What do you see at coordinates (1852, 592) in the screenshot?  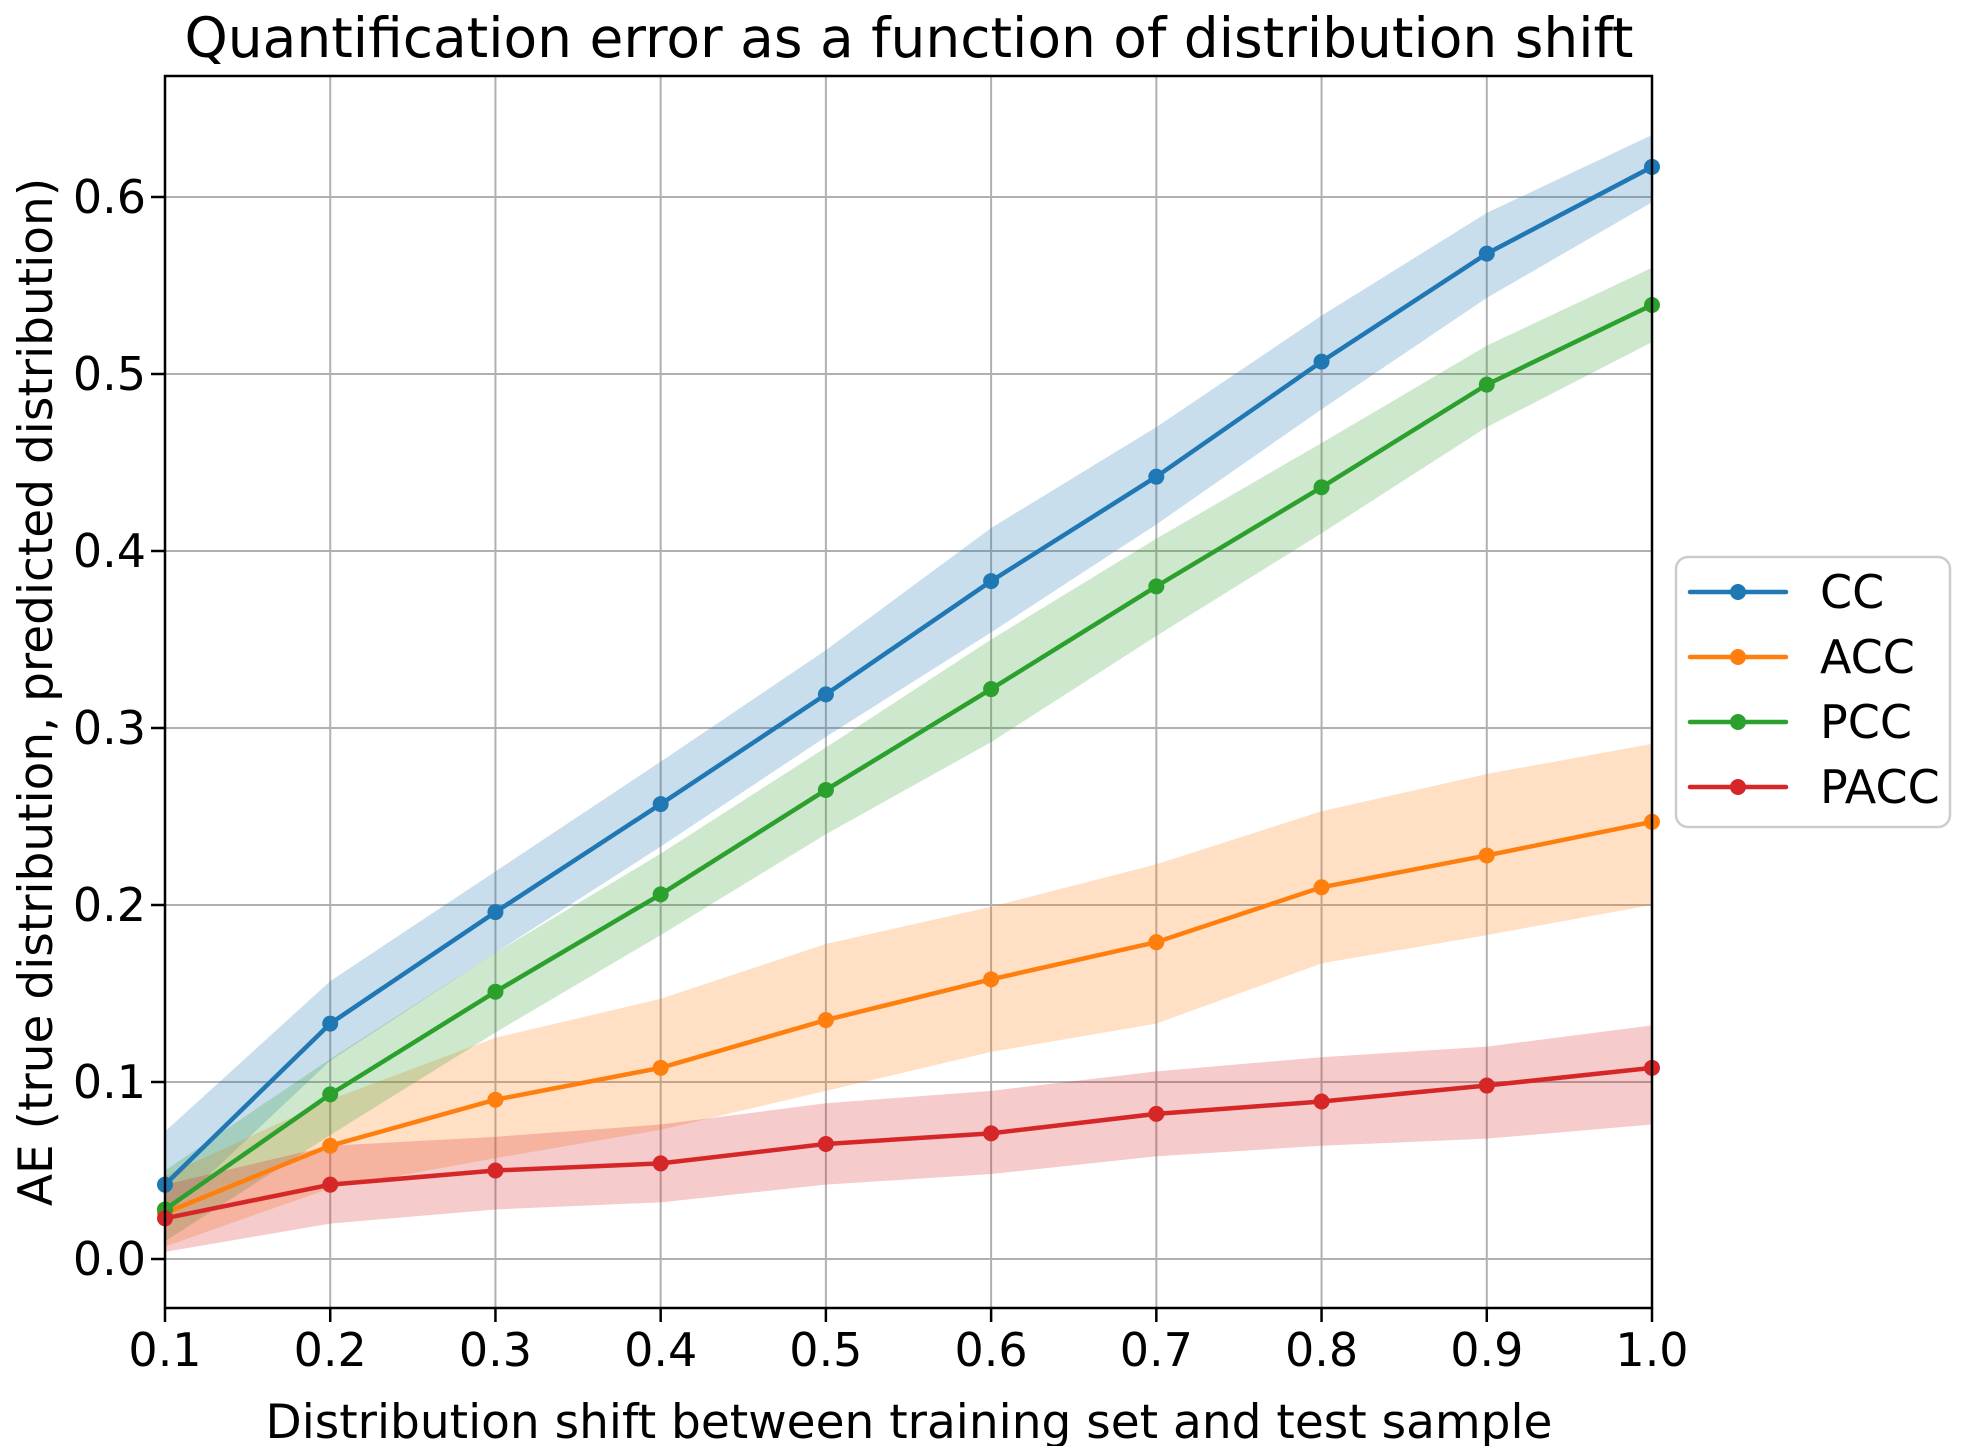 I see `legend-label: CC` at bounding box center [1852, 592].